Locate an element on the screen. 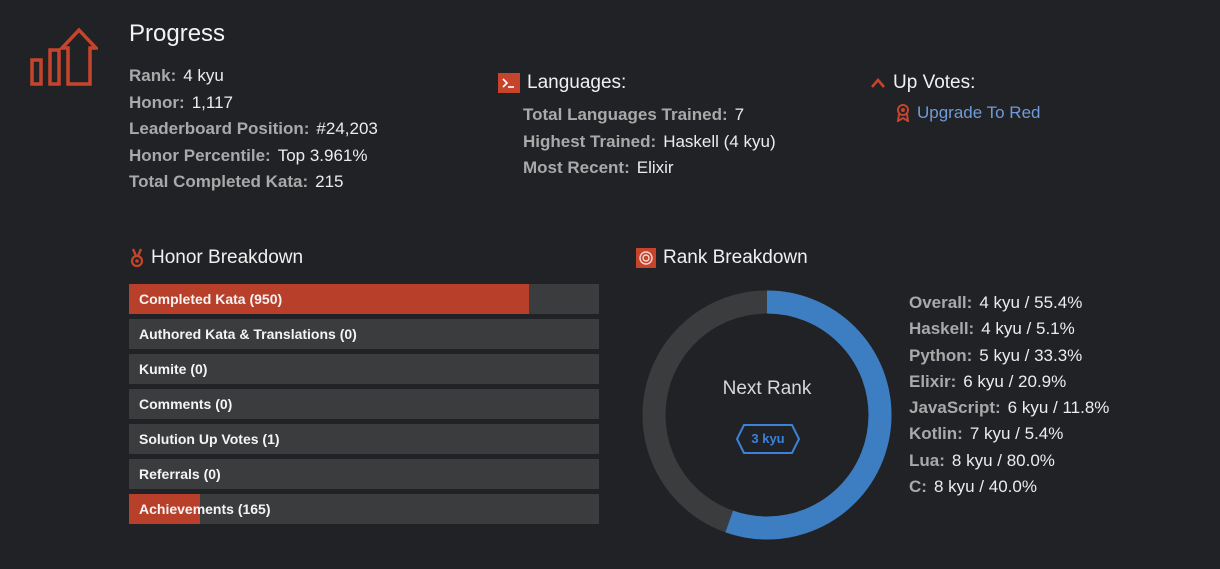 This screenshot has width=1220, height=569. rank-item: Lua: 8 kyu / 80.0% is located at coordinates (1009, 461).